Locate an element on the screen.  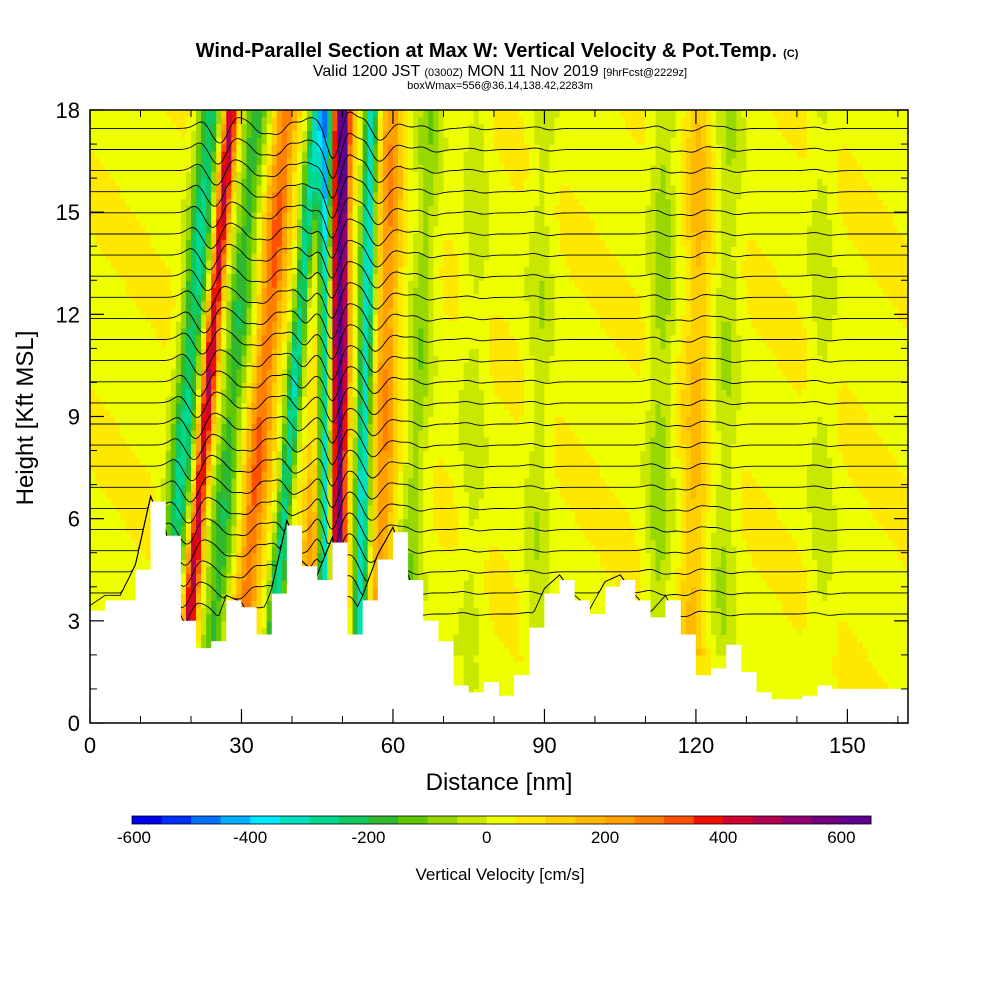
y-tick-label: 18 is located at coordinates (68, 110).